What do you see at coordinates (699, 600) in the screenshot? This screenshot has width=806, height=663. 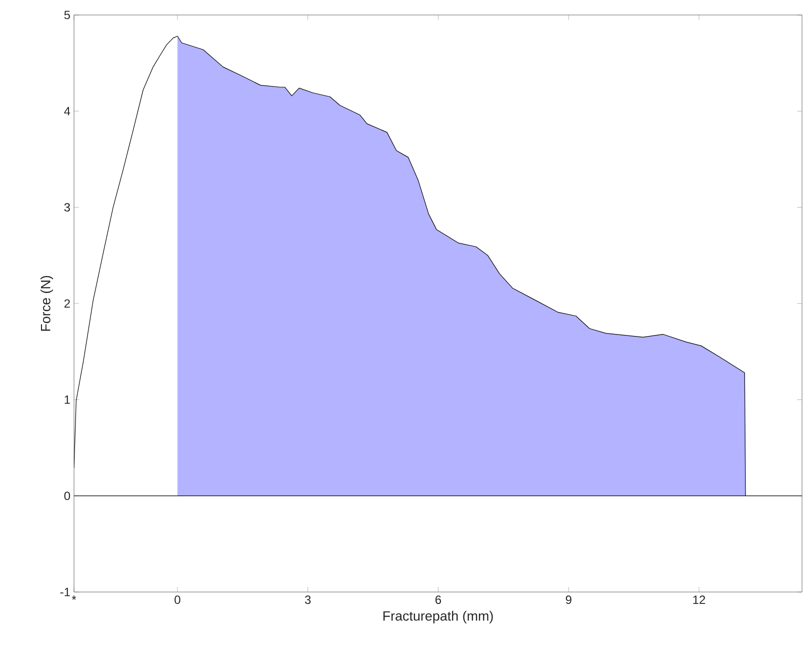 I see `x-tick-label: 12` at bounding box center [699, 600].